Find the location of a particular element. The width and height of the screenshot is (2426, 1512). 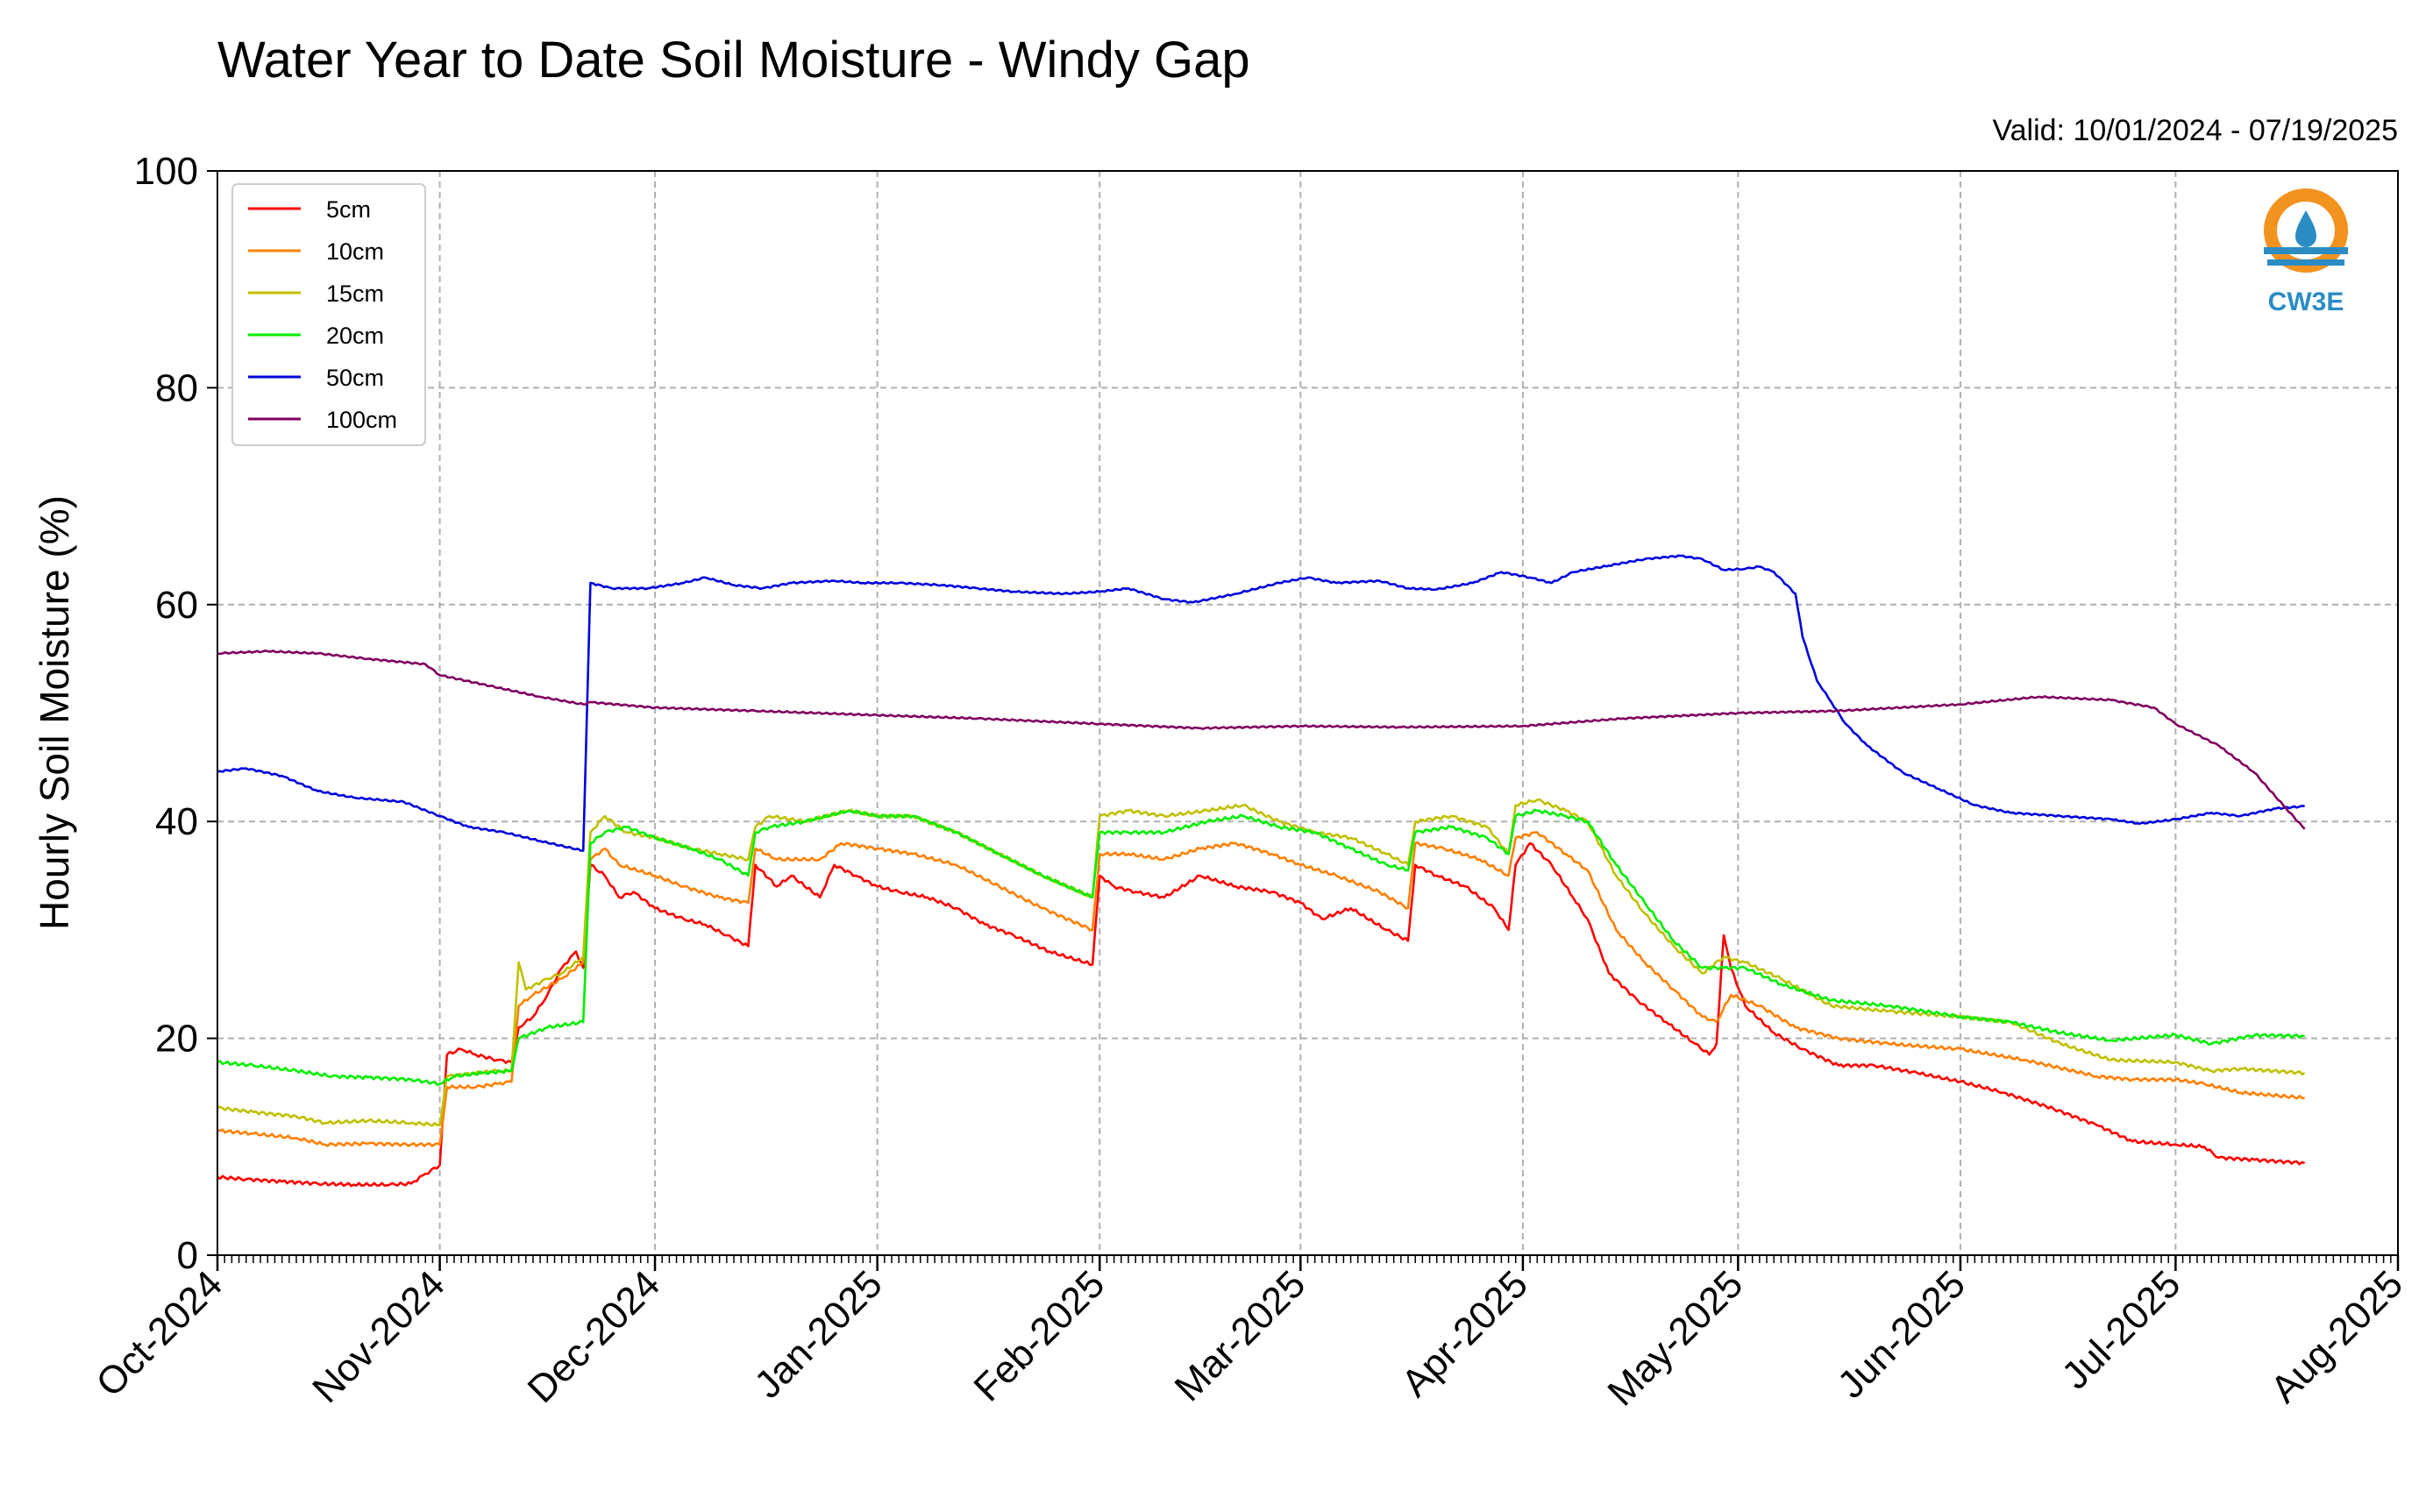

logo-text: CW3E is located at coordinates (2306, 301).